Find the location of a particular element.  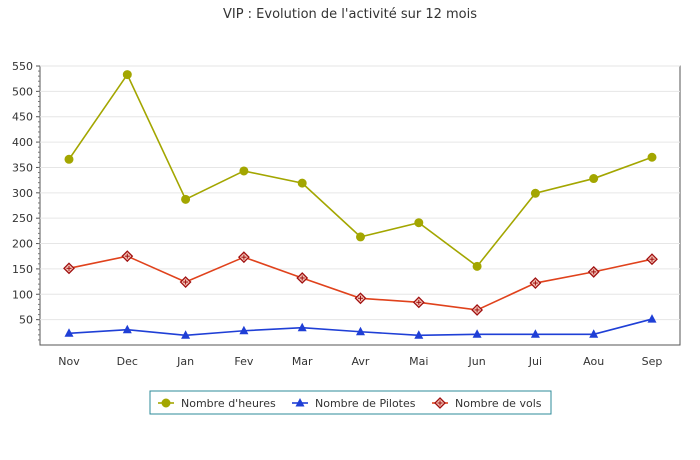

x-tick-label: Jun is located at coordinates (477, 361).